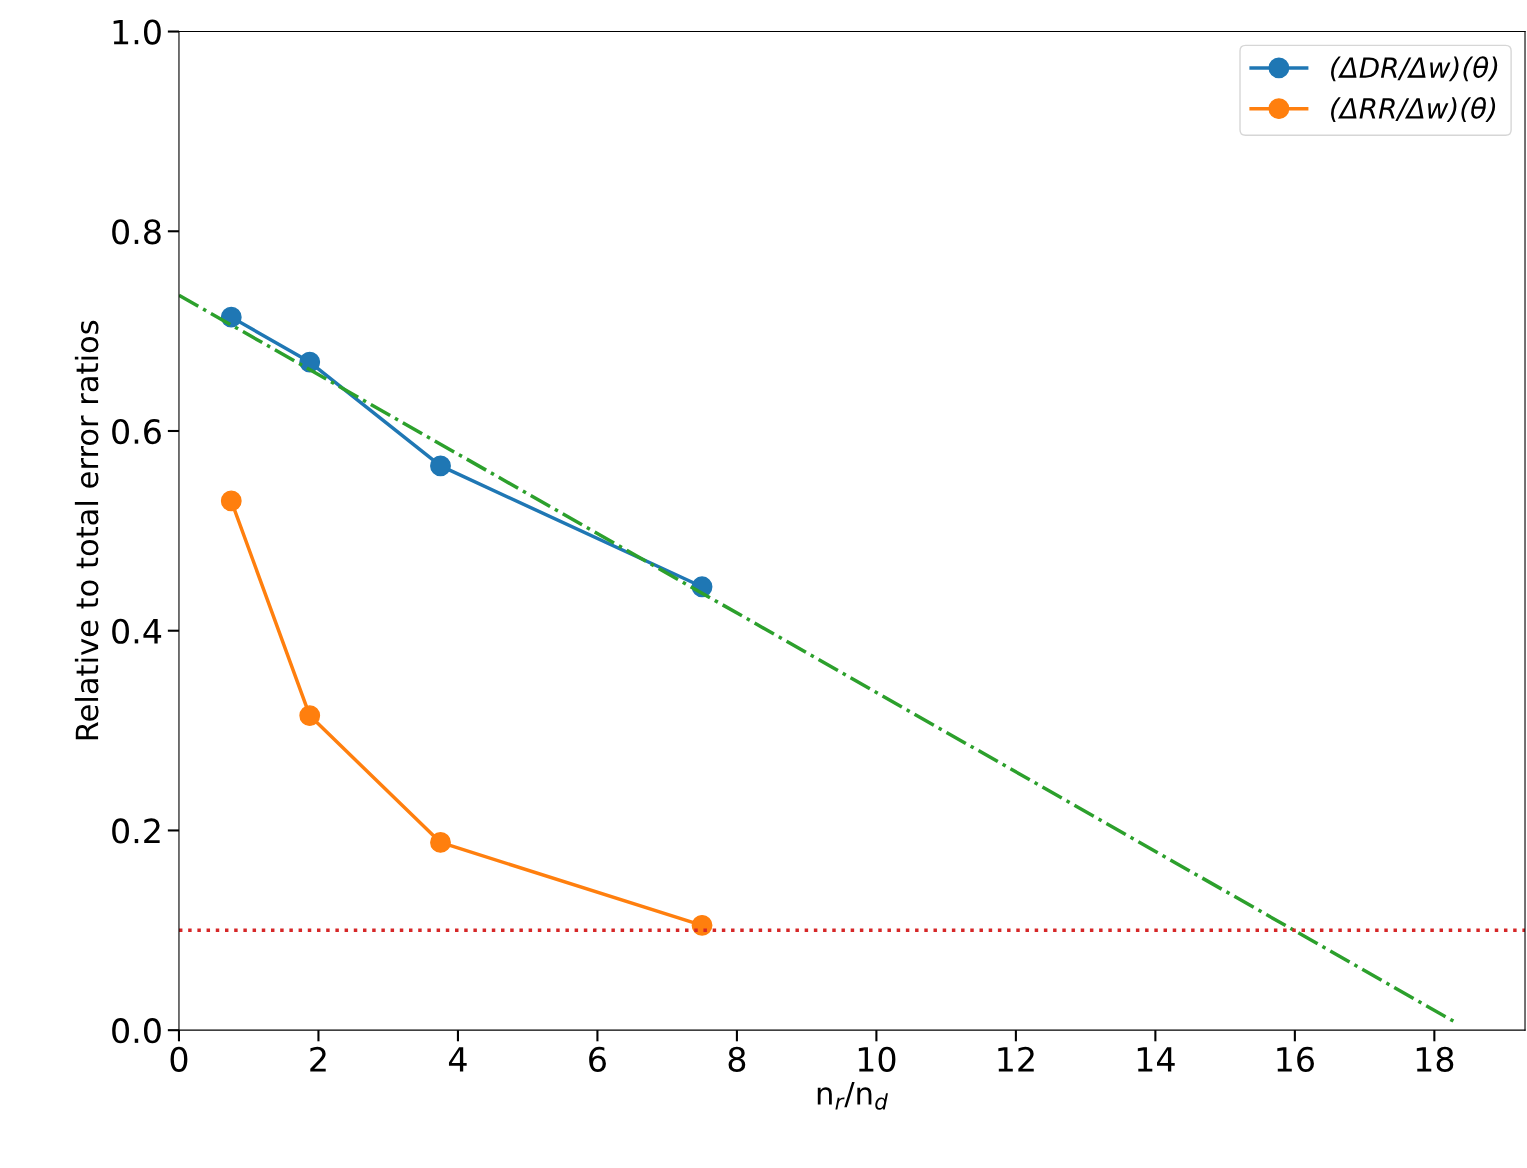 The width and height of the screenshot is (1527, 1168). What do you see at coordinates (137, 32) in the screenshot?
I see `y-tick-label: 1.0` at bounding box center [137, 32].